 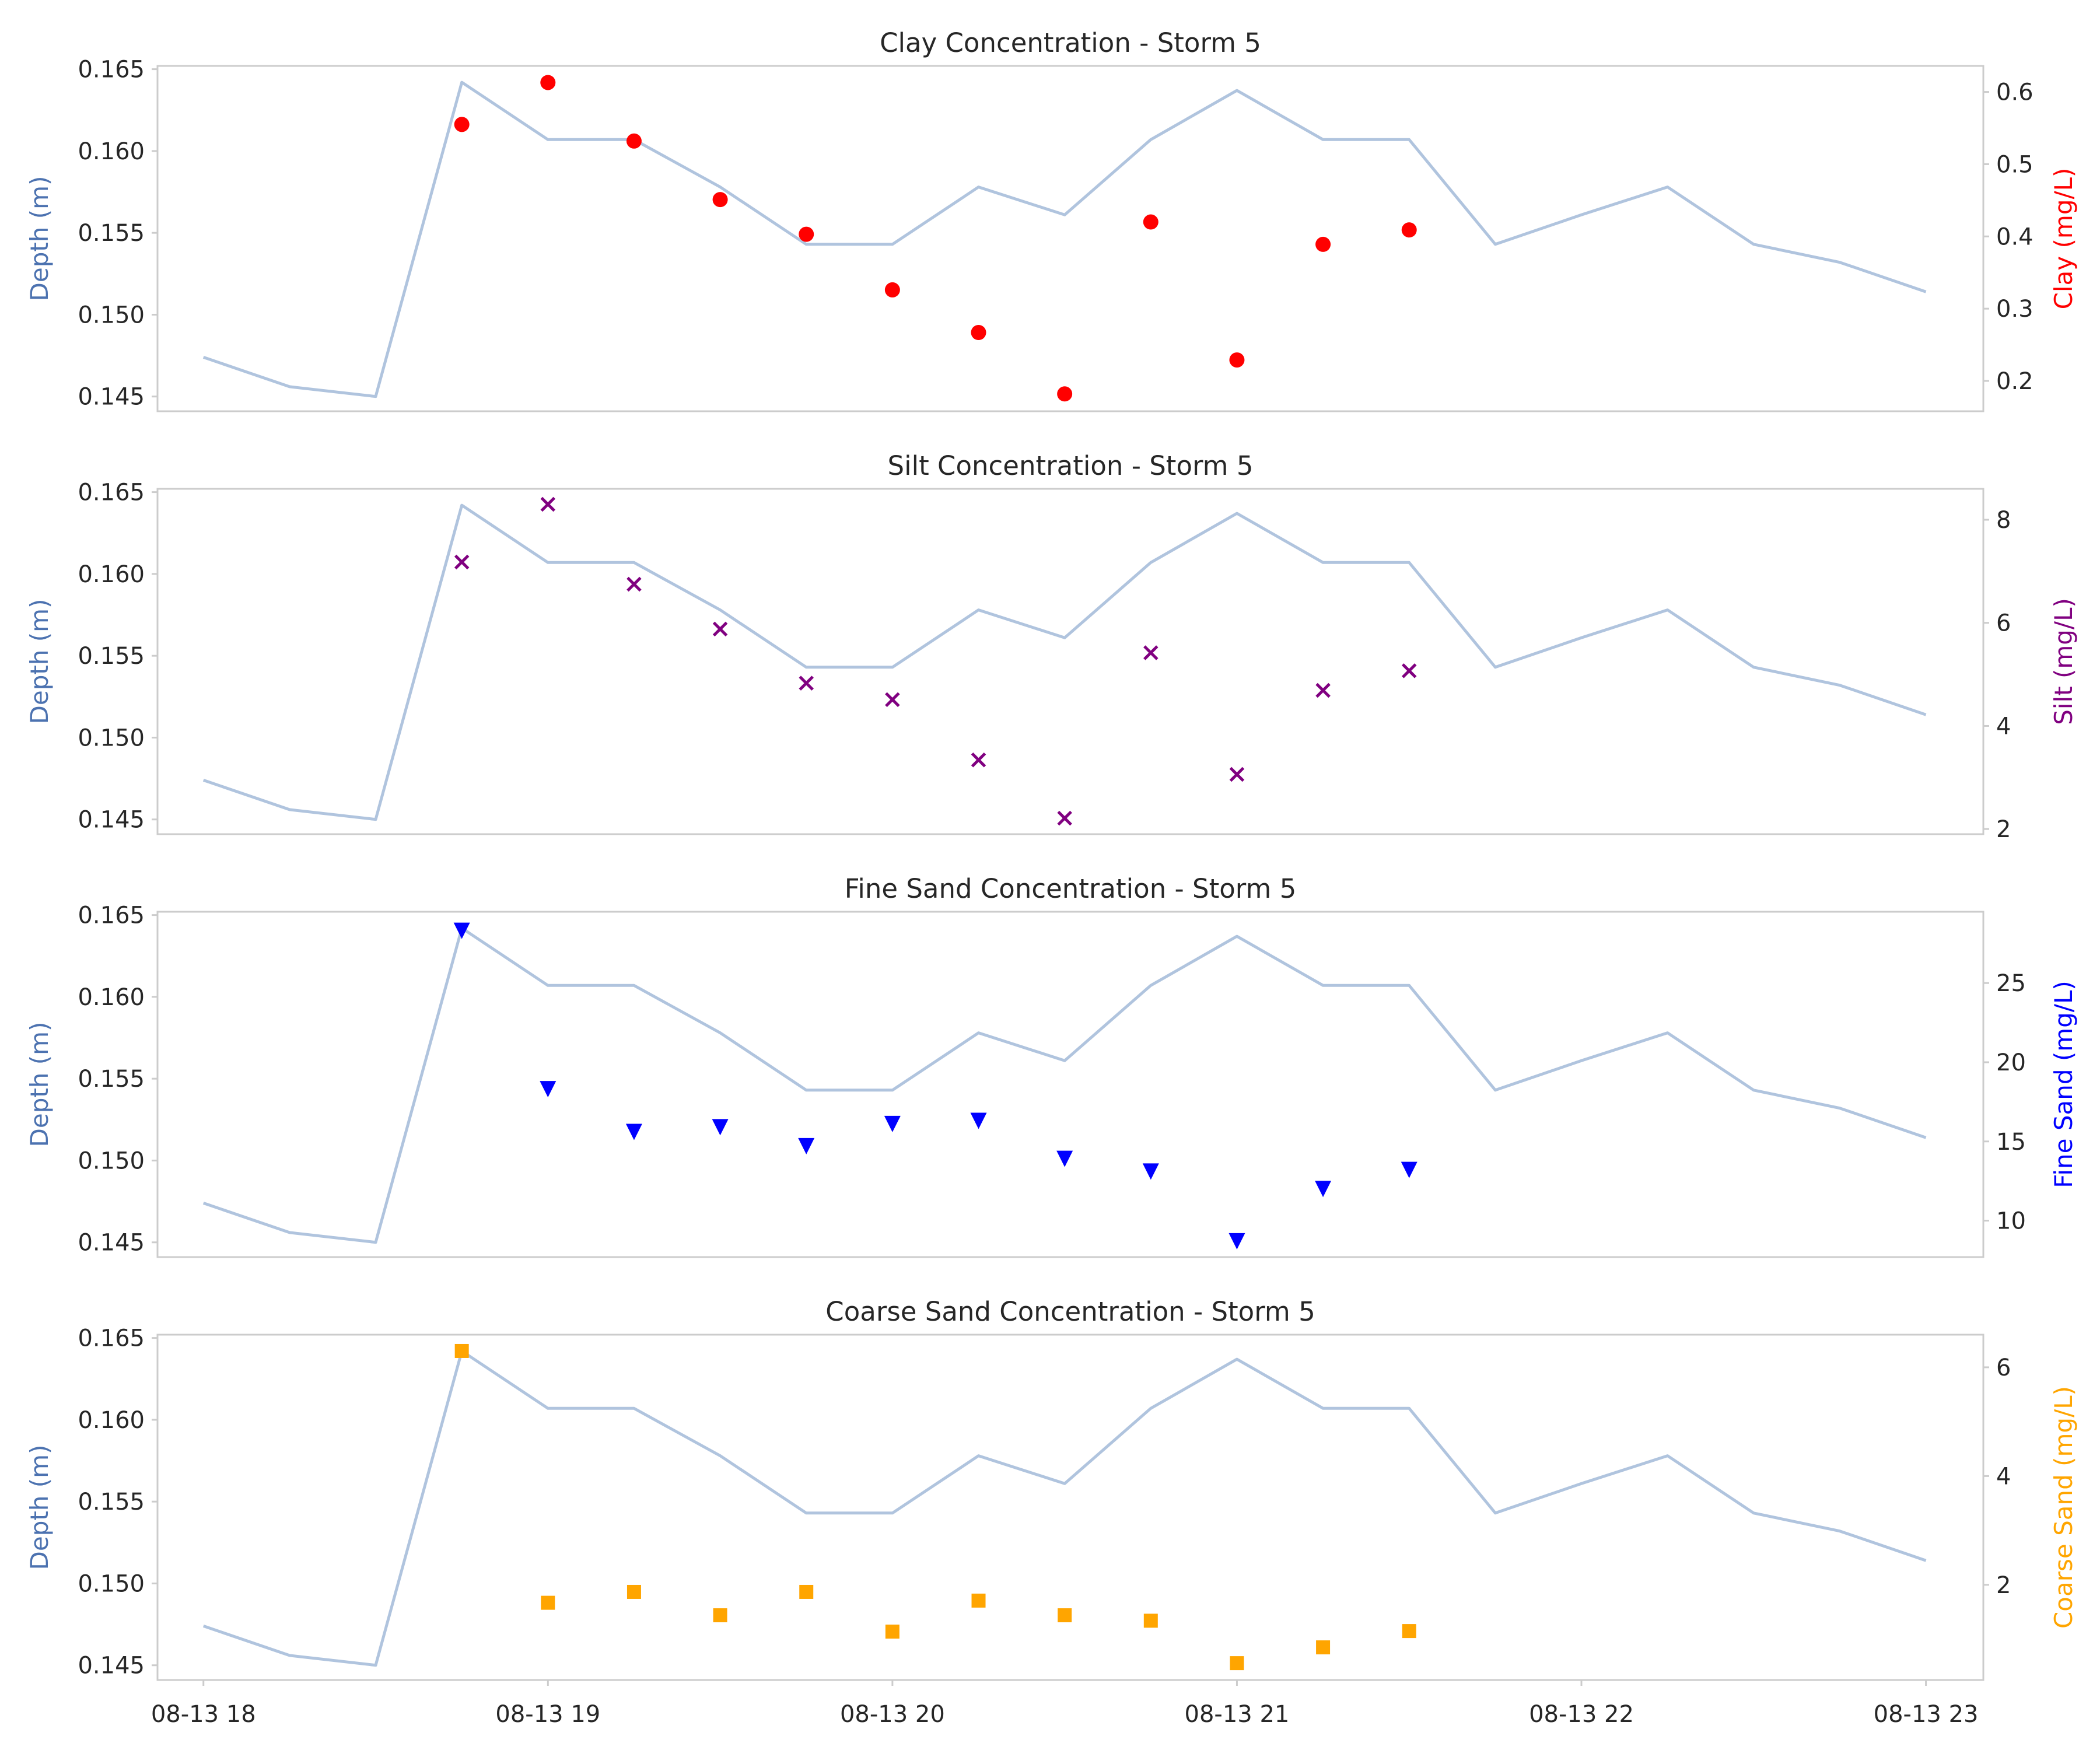 What do you see at coordinates (1581, 1714) in the screenshot?
I see `x-tick-label: 08-13 22` at bounding box center [1581, 1714].